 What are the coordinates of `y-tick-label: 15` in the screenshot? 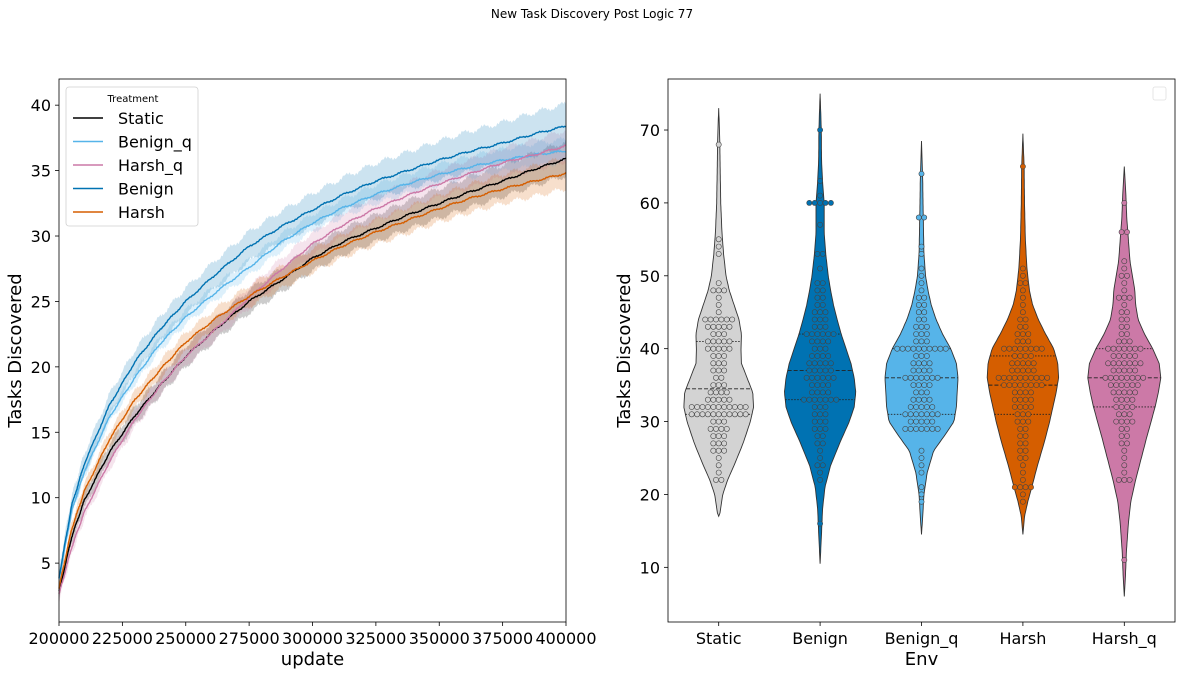 It's located at (41, 432).